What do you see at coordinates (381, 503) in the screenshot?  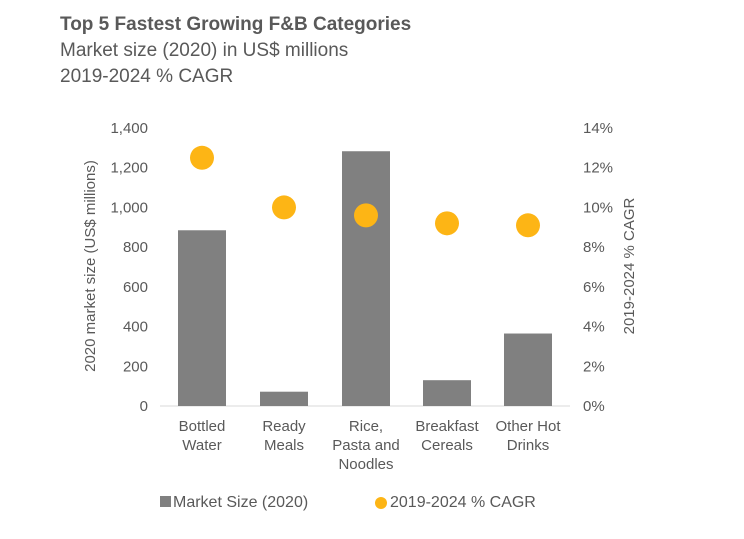 I see `legend-swatch-cagr` at bounding box center [381, 503].